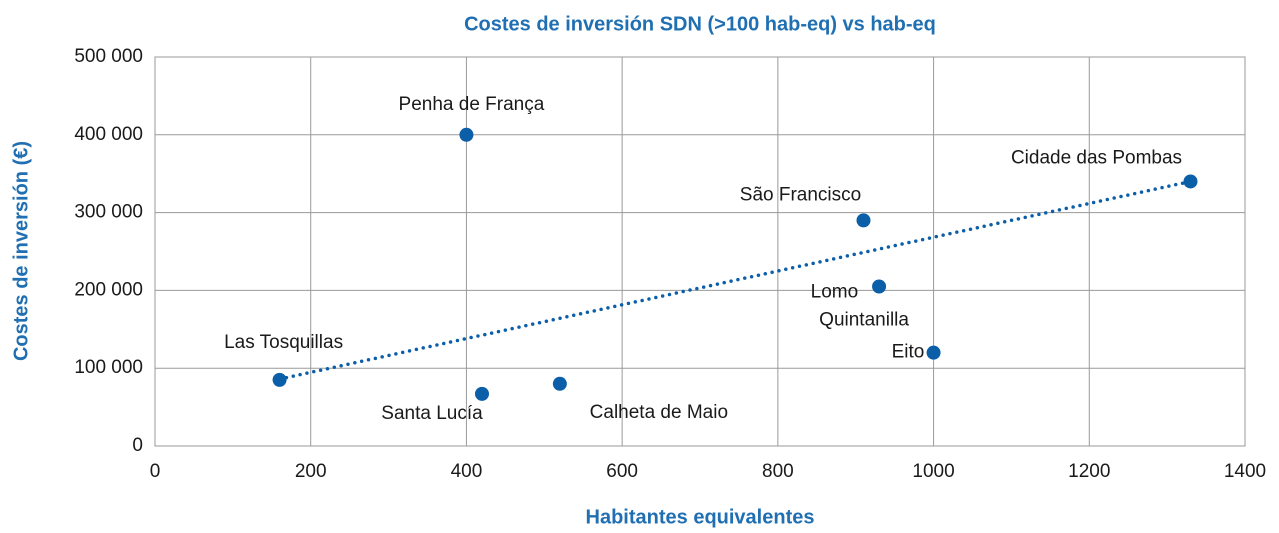 Image resolution: width=1279 pixels, height=533 pixels. I want to click on x-tick-label: 1200, so click(1089, 471).